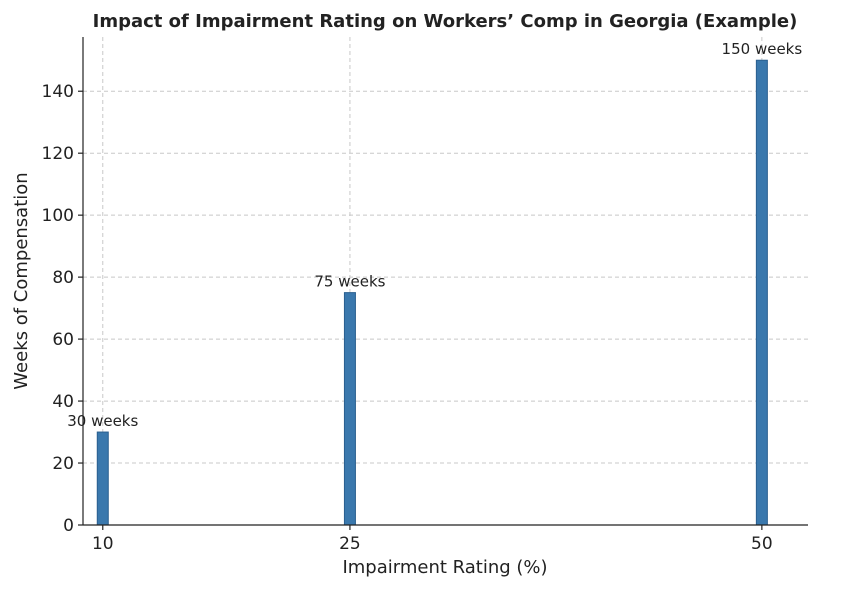  Describe the element at coordinates (63, 464) in the screenshot. I see `y-tick-label: 20` at that location.